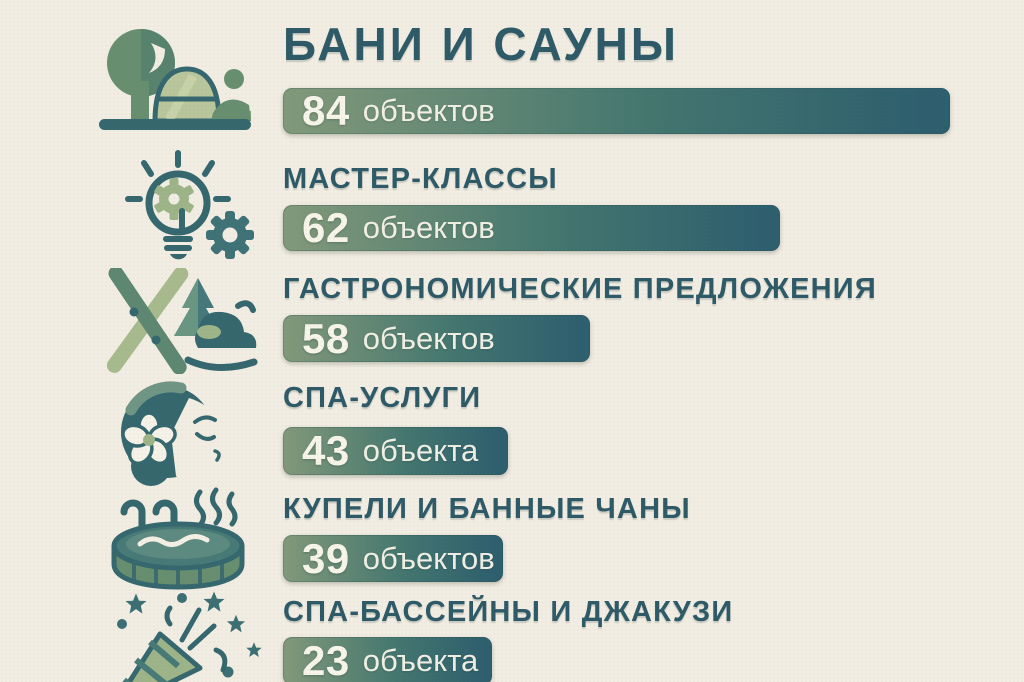 Image resolution: width=1024 pixels, height=682 pixels. I want to click on count-value: 58, so click(326, 338).